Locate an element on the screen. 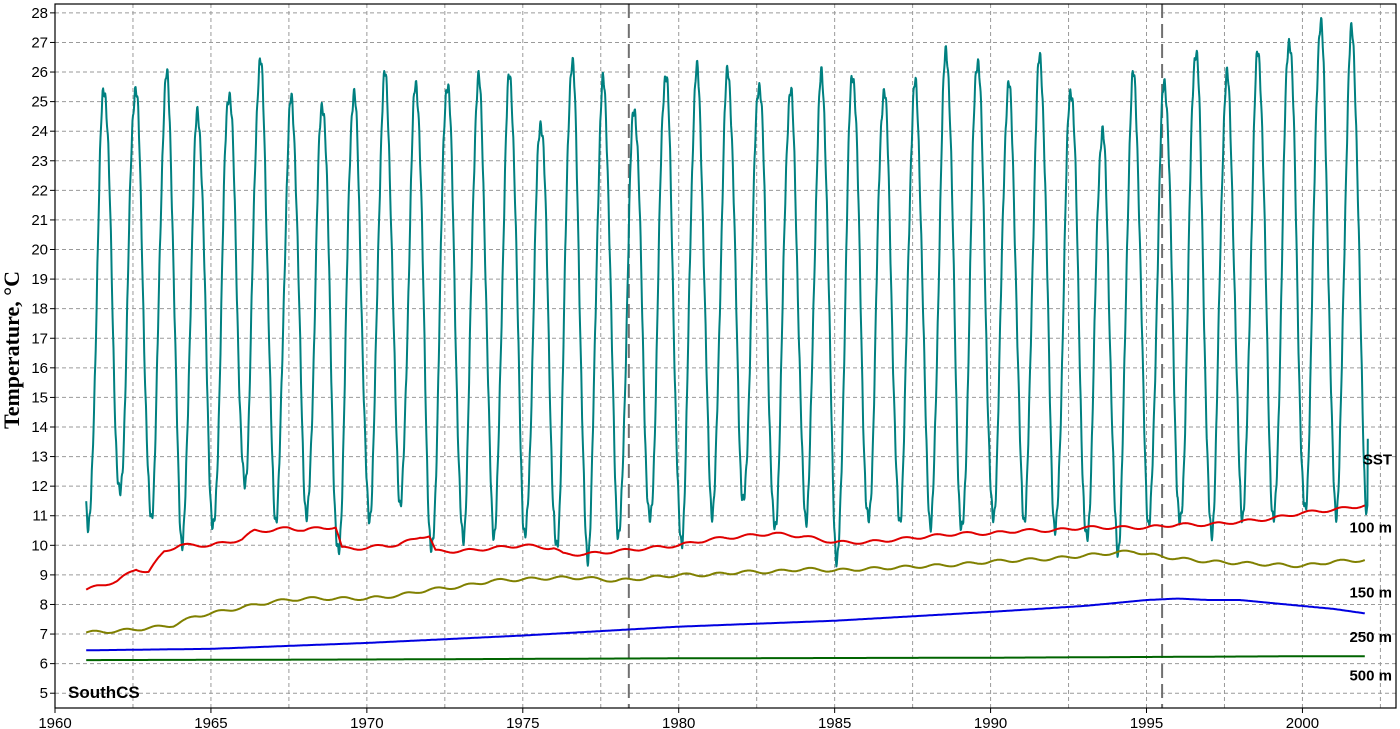 This screenshot has width=1400, height=729. y-tick-label: 19 is located at coordinates (39, 279).